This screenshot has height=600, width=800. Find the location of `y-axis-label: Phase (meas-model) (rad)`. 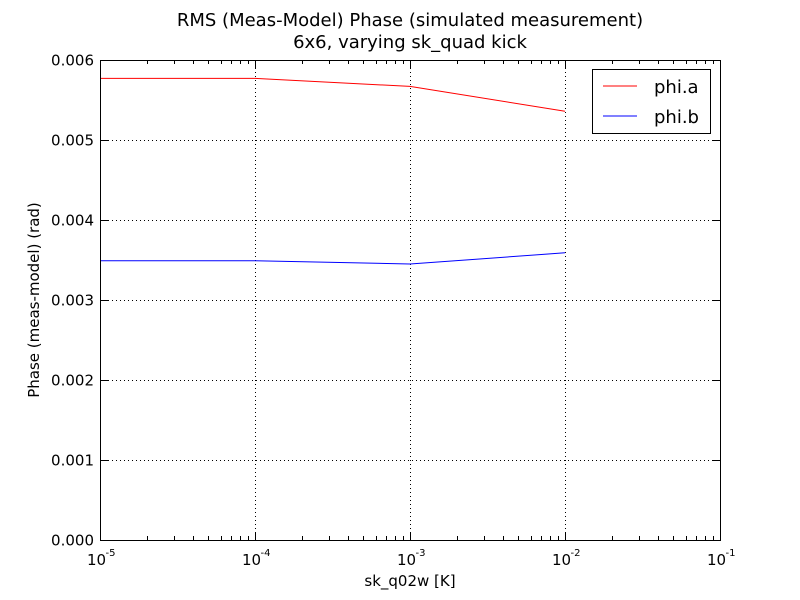

y-axis-label: Phase (meas-model) (rad) is located at coordinates (34, 300).